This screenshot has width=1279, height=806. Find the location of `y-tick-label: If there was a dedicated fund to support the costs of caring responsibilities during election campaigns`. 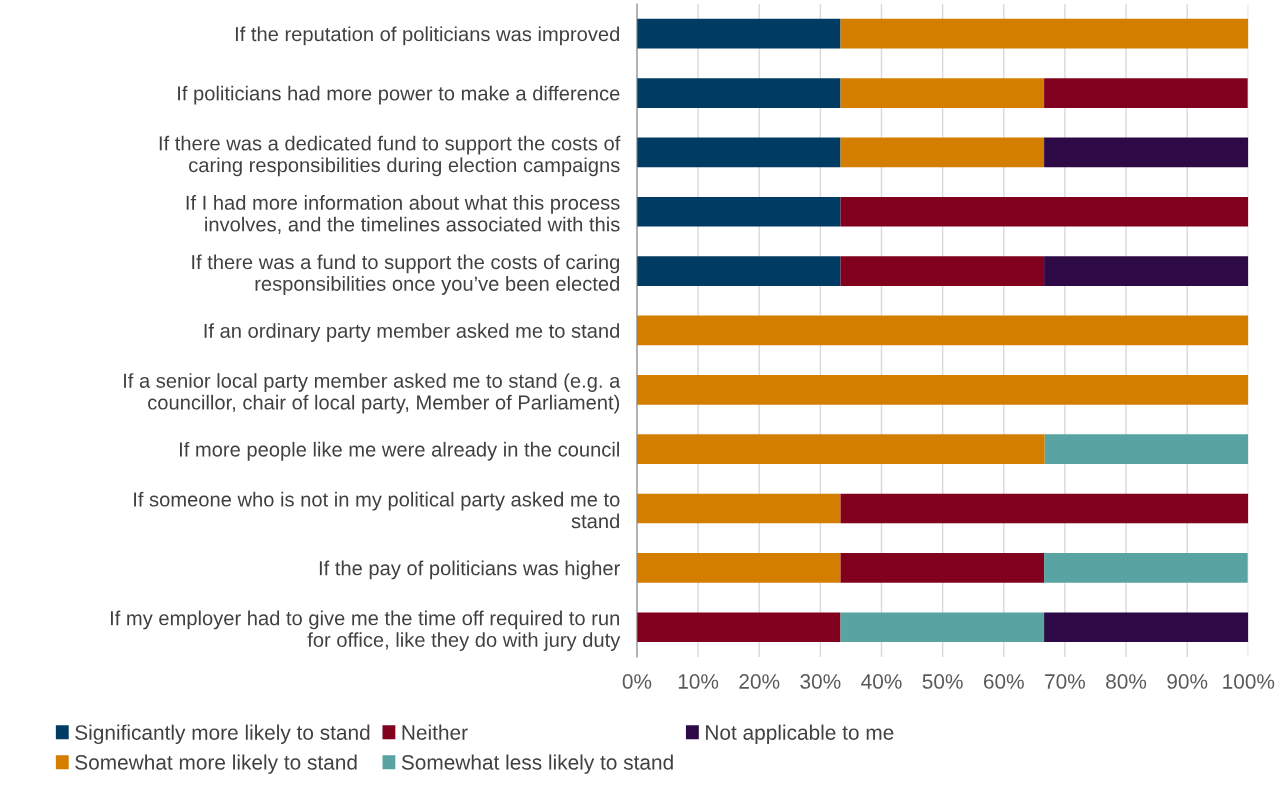

y-tick-label: If there was a dedicated fund to support the costs of caring responsibilities during election campaigns is located at coordinates (390, 156).